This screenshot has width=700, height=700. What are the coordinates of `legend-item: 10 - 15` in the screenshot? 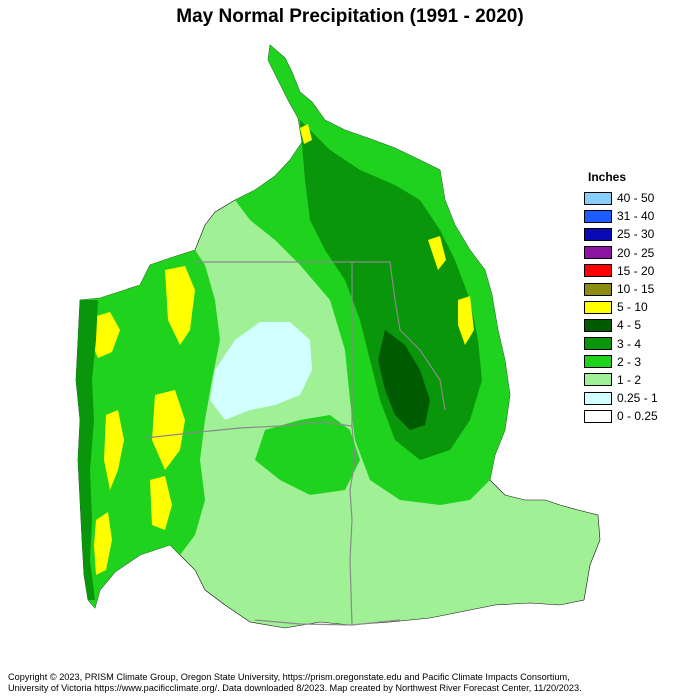 It's located at (639, 289).